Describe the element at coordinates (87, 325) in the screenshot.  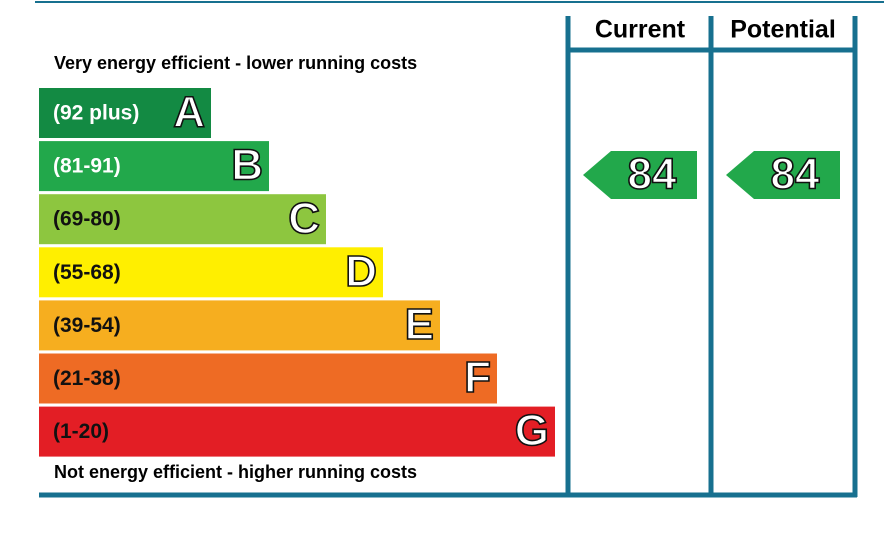
I see `band-range: (39-54)` at that location.